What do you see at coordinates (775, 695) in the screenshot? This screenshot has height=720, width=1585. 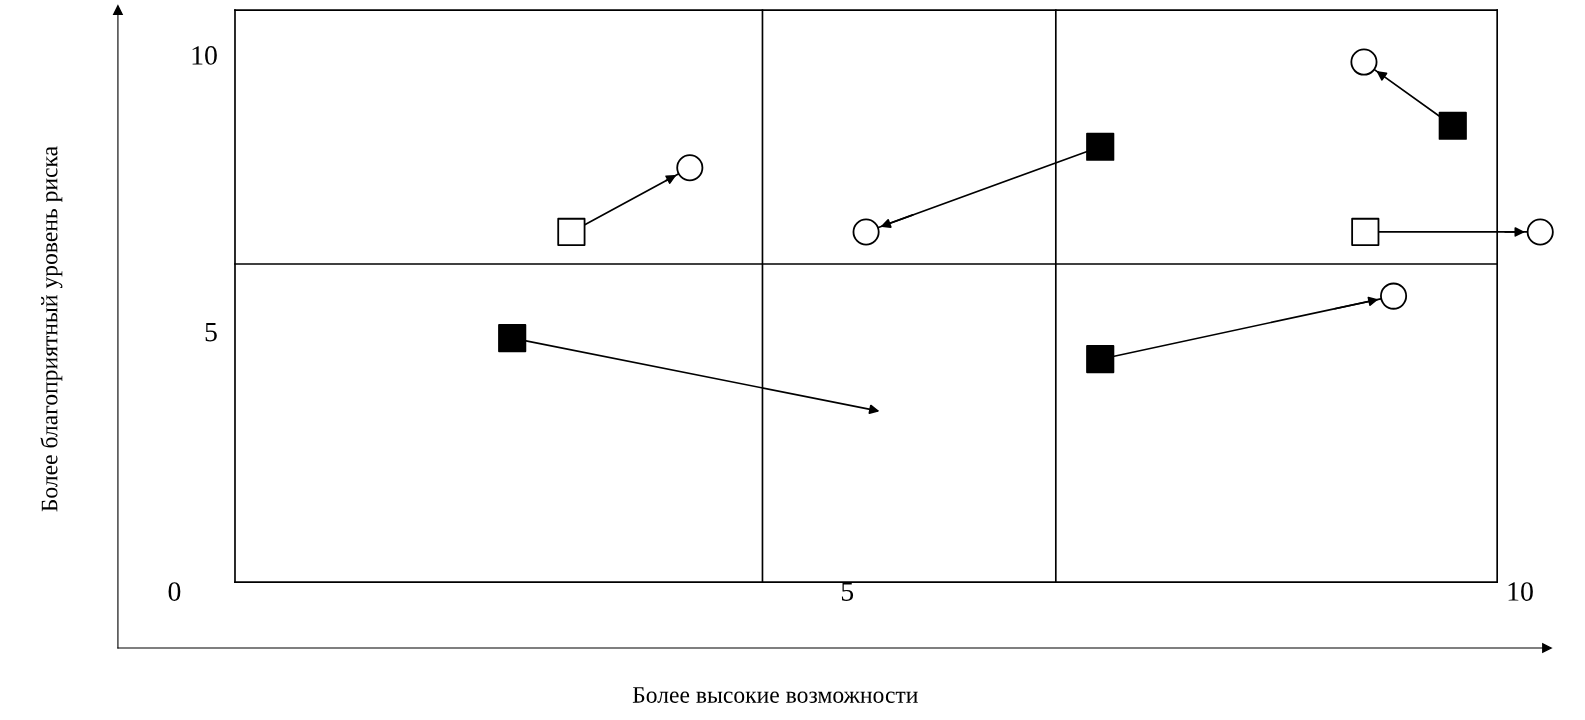 I see `x-axis-title: Более высокие возможности` at bounding box center [775, 695].